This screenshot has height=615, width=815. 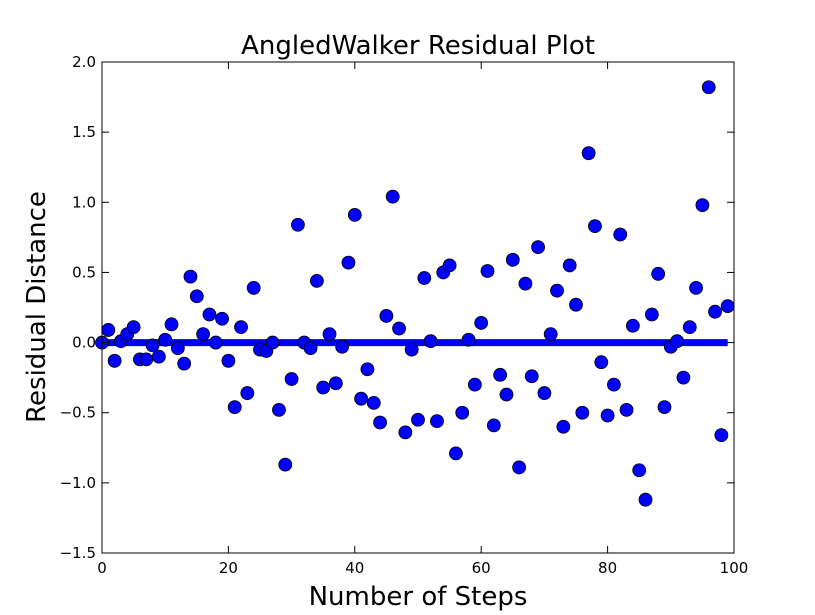 I want to click on x-tick-label: 20, so click(x=228, y=568).